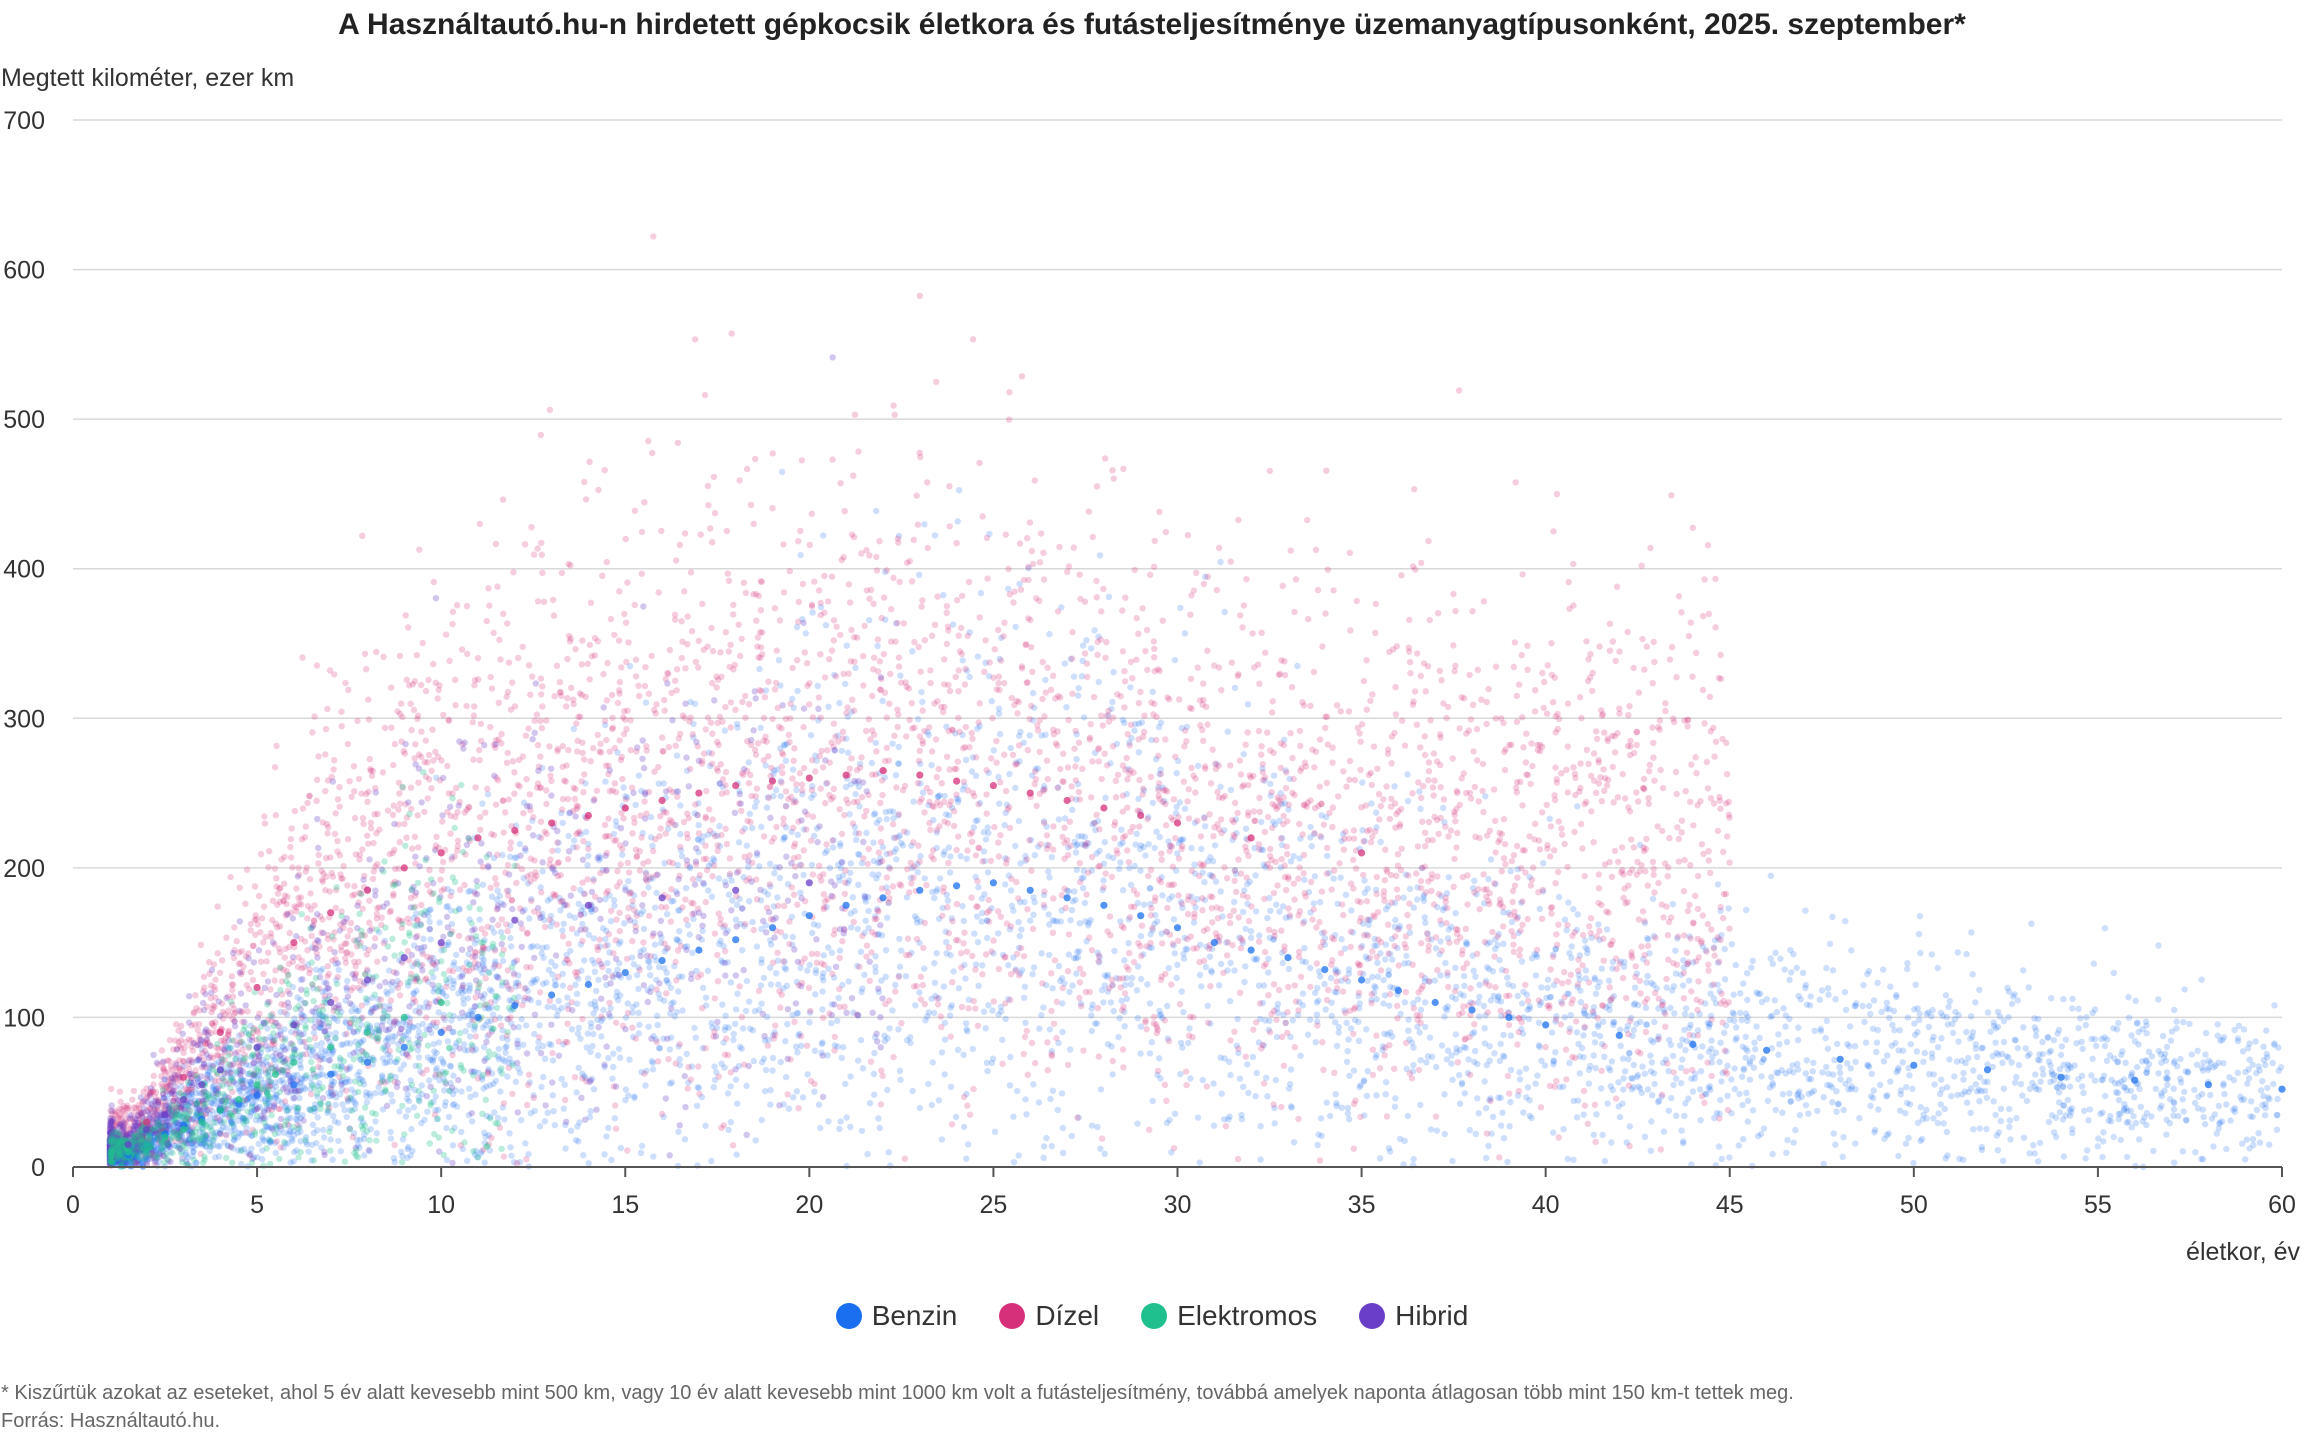  What do you see at coordinates (1247, 1315) in the screenshot?
I see `legend-label: Elektromos` at bounding box center [1247, 1315].